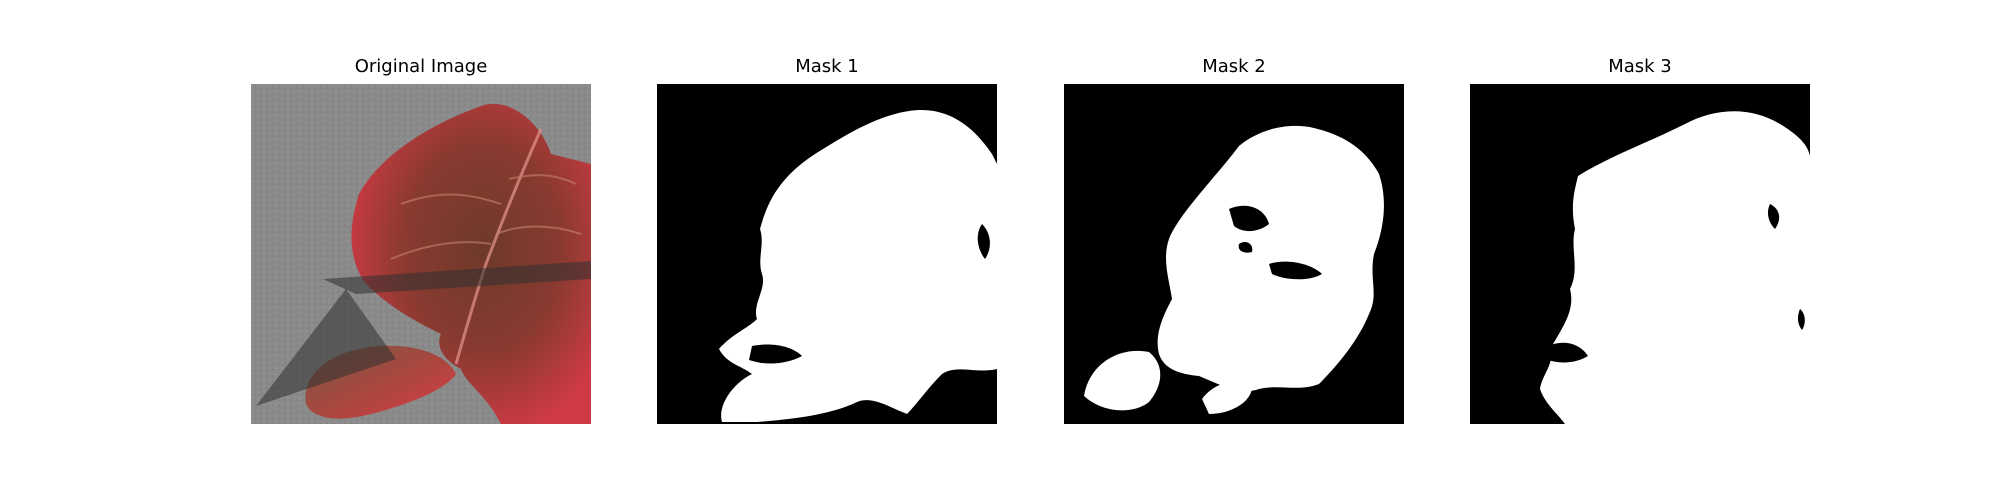 The width and height of the screenshot is (2000, 500). What do you see at coordinates (827, 254) in the screenshot?
I see `mask-1-image` at bounding box center [827, 254].